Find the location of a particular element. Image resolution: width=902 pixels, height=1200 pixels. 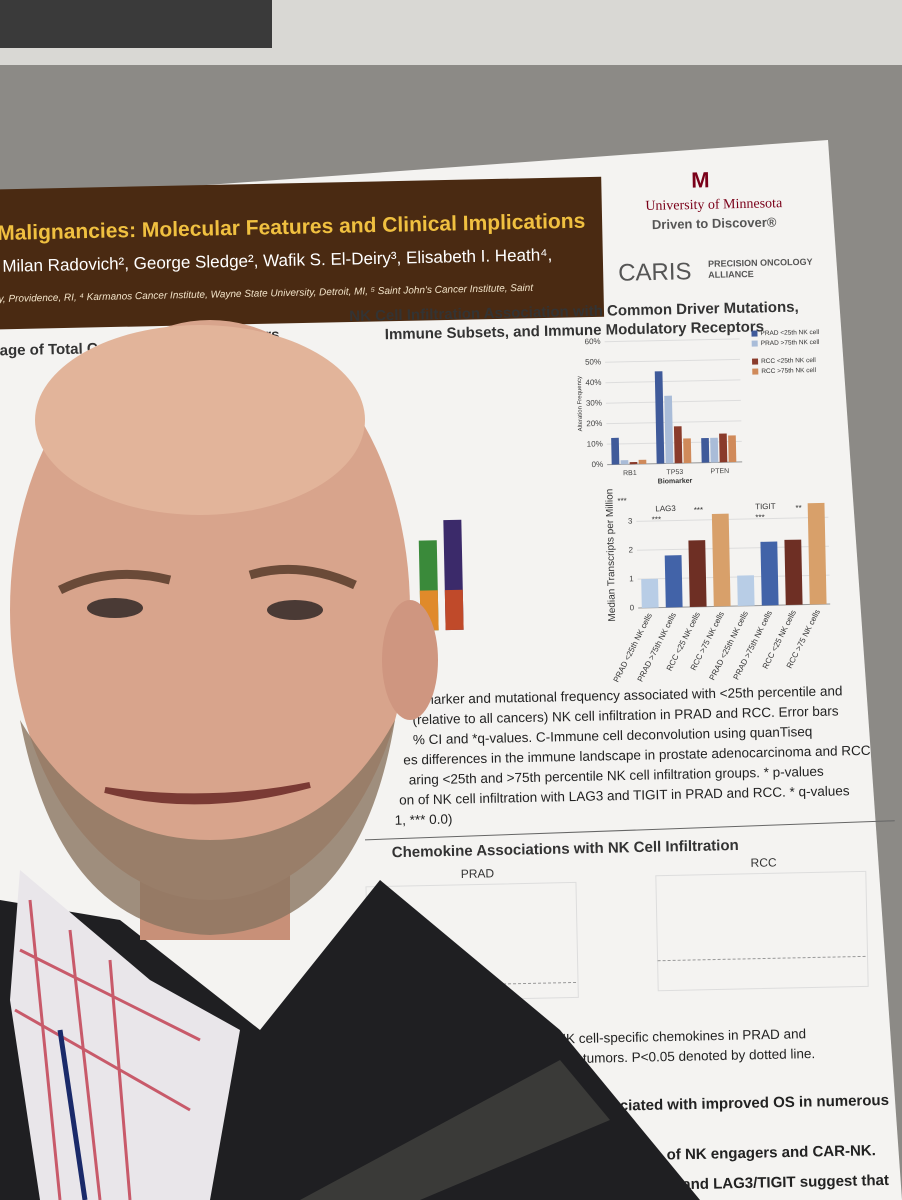

caption-line: 1, *** 0.0) is located at coordinates (423, 820).